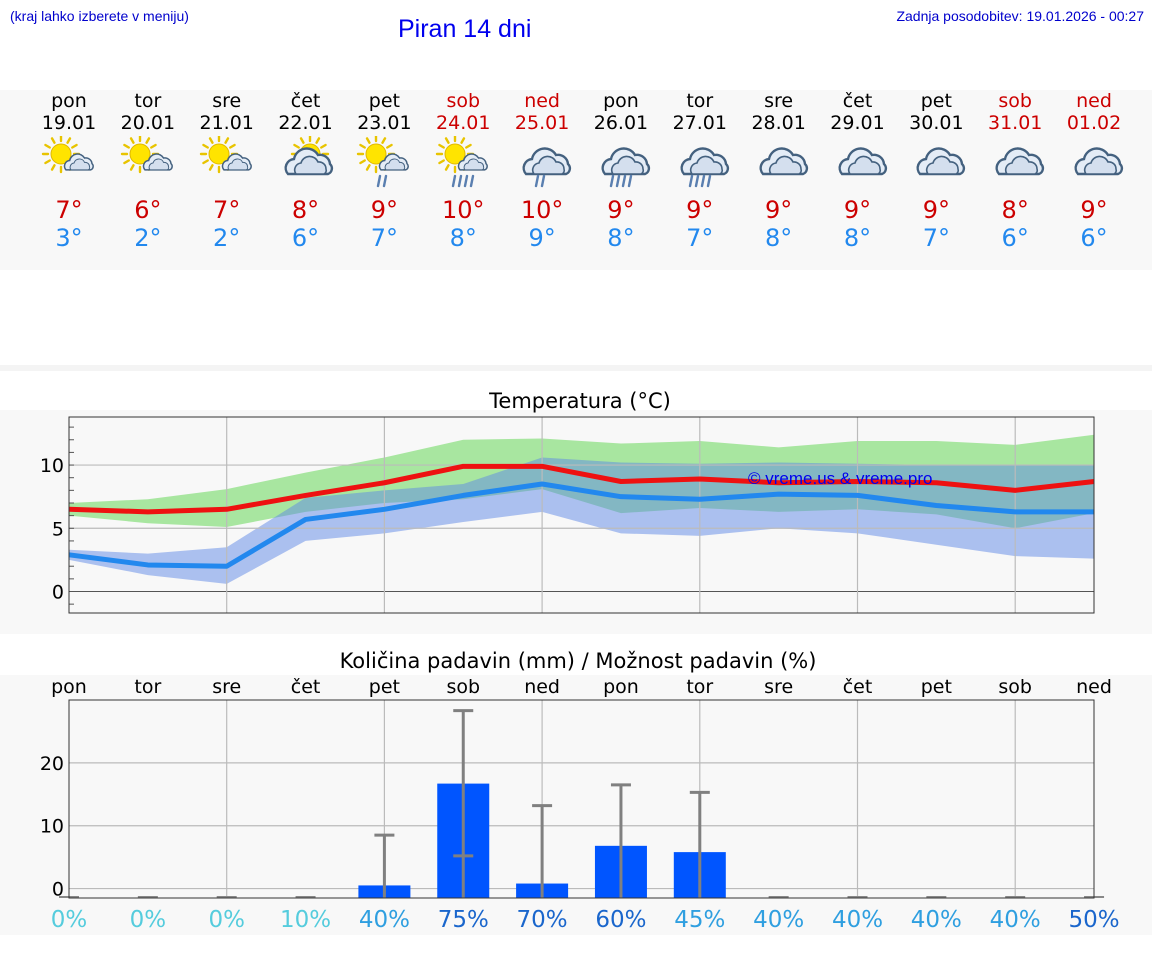 The image size is (1152, 975). What do you see at coordinates (462, 161) in the screenshot?
I see `sun-cloud-rain-icon` at bounding box center [462, 161].